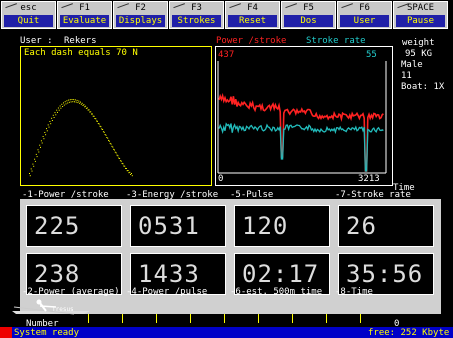 This screenshot has width=453, height=338. Describe the element at coordinates (397, 324) in the screenshot. I see `progress-end: 0` at that location.